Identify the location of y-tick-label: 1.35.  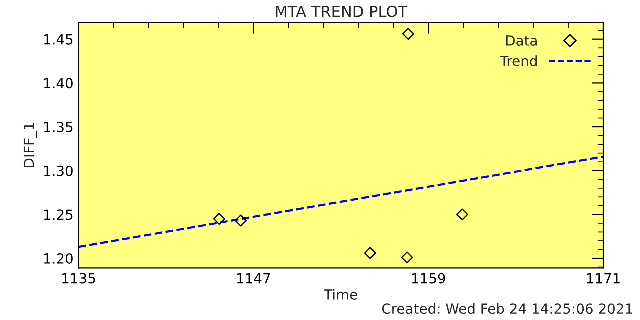
(58, 127).